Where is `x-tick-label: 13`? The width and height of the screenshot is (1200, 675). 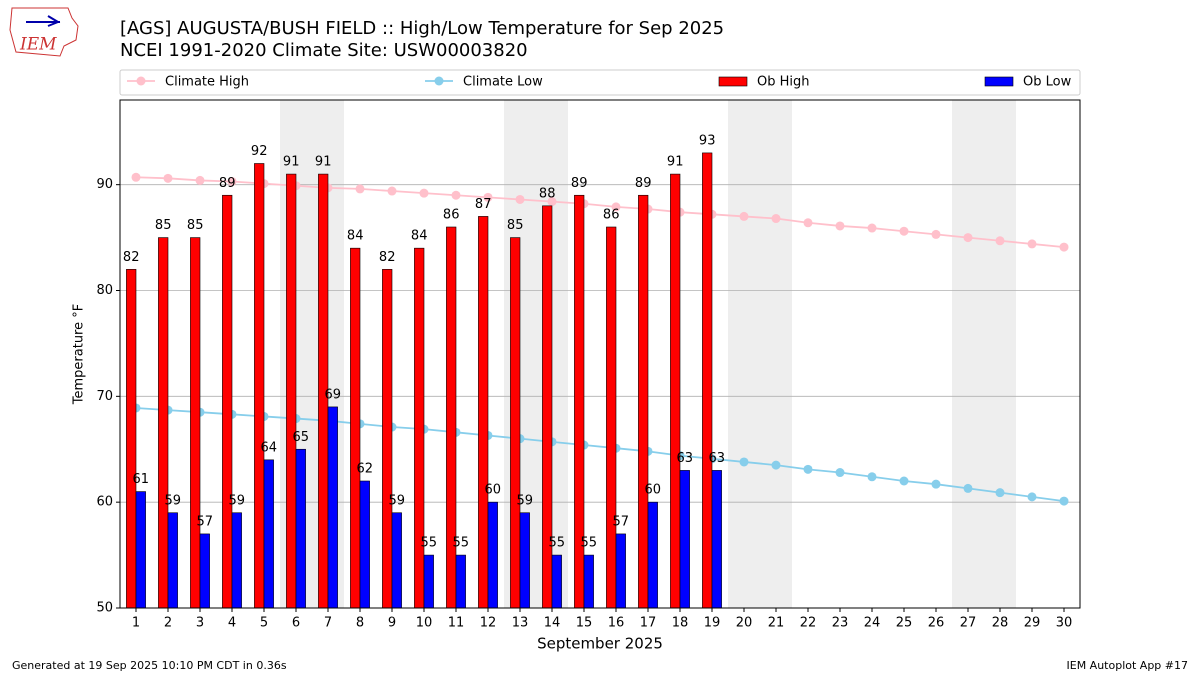 x-tick-label: 13 is located at coordinates (520, 623).